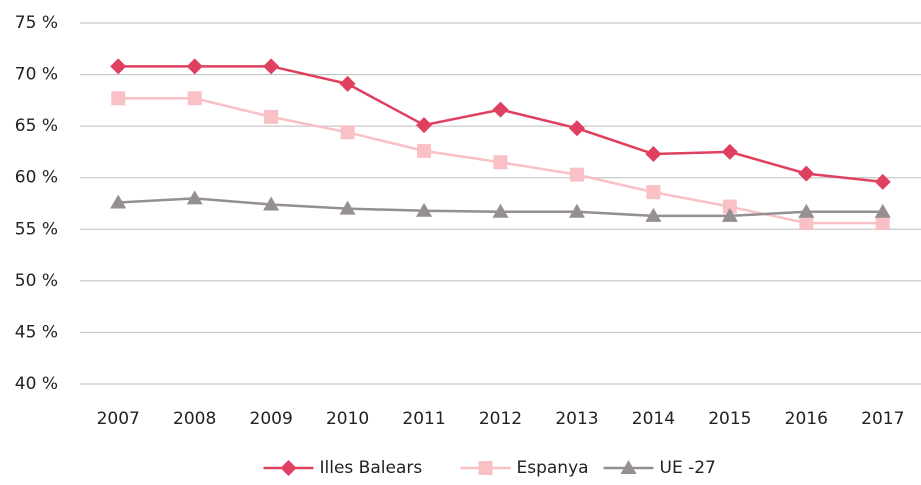 Image resolution: width=921 pixels, height=485 pixels. Describe the element at coordinates (36, 332) in the screenshot. I see `y-tick-label: 45 %` at that location.